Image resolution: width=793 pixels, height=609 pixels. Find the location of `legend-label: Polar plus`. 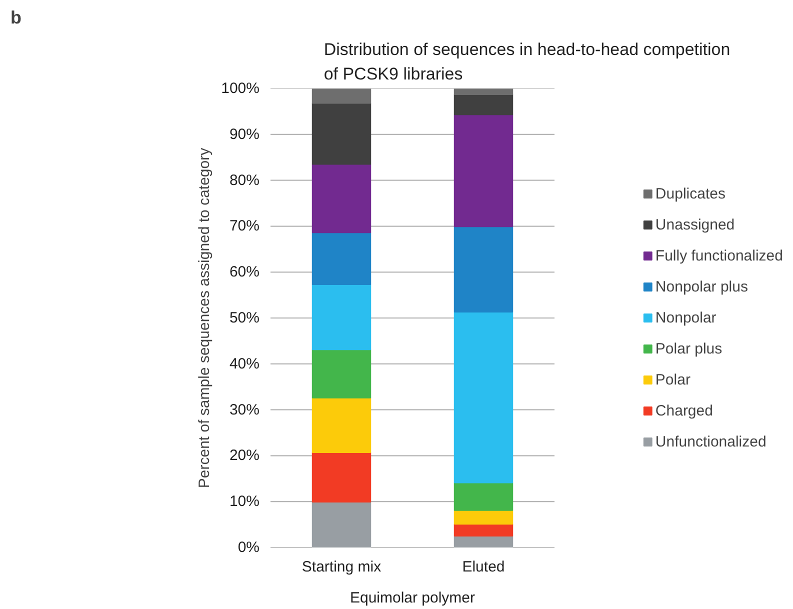

legend-label: Polar plus is located at coordinates (688, 348).